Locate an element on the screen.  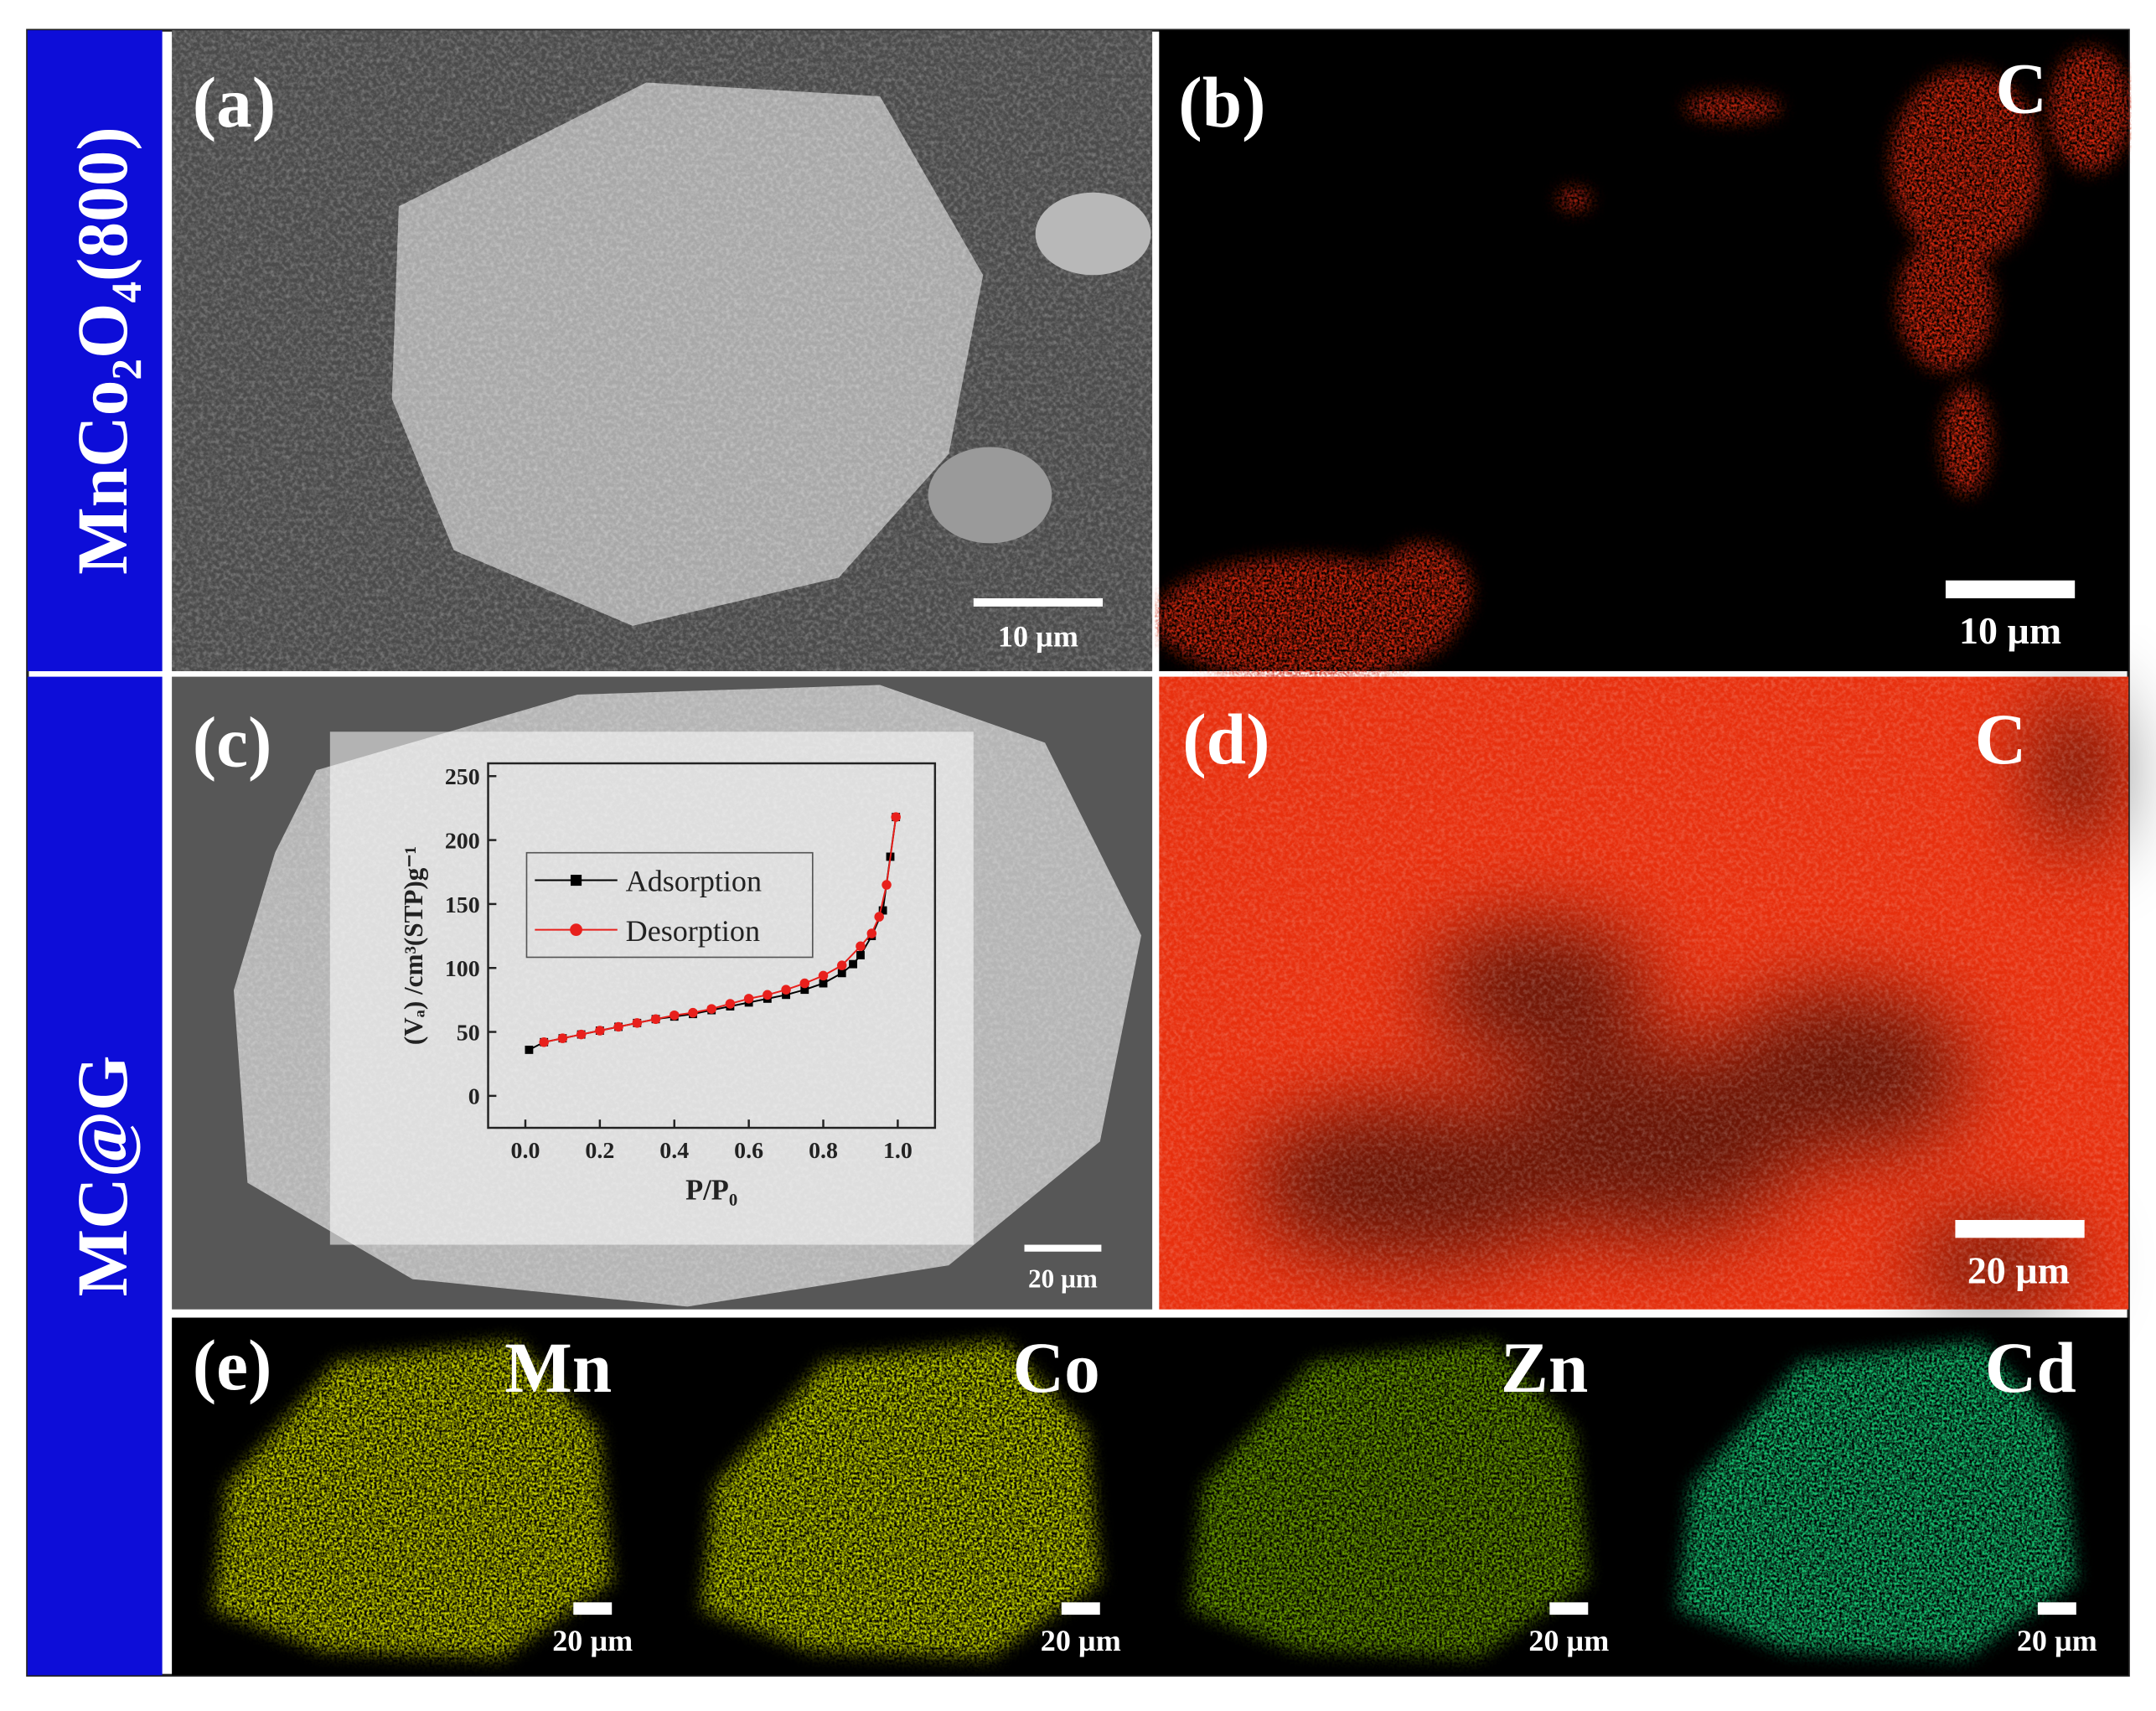
legend-label: Desorption is located at coordinates (693, 931).